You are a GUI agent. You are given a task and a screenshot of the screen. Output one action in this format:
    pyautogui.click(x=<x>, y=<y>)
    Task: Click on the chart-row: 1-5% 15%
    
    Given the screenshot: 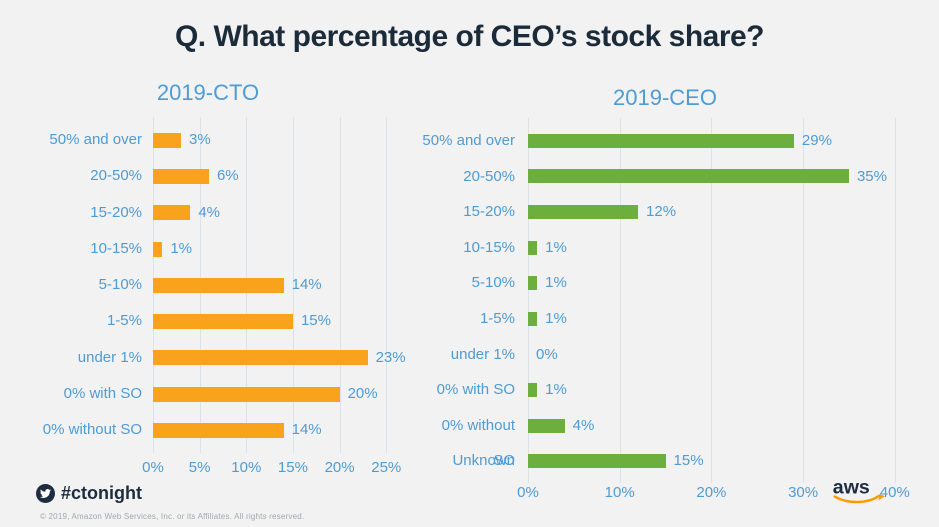 What is the action you would take?
    pyautogui.click(x=217, y=321)
    